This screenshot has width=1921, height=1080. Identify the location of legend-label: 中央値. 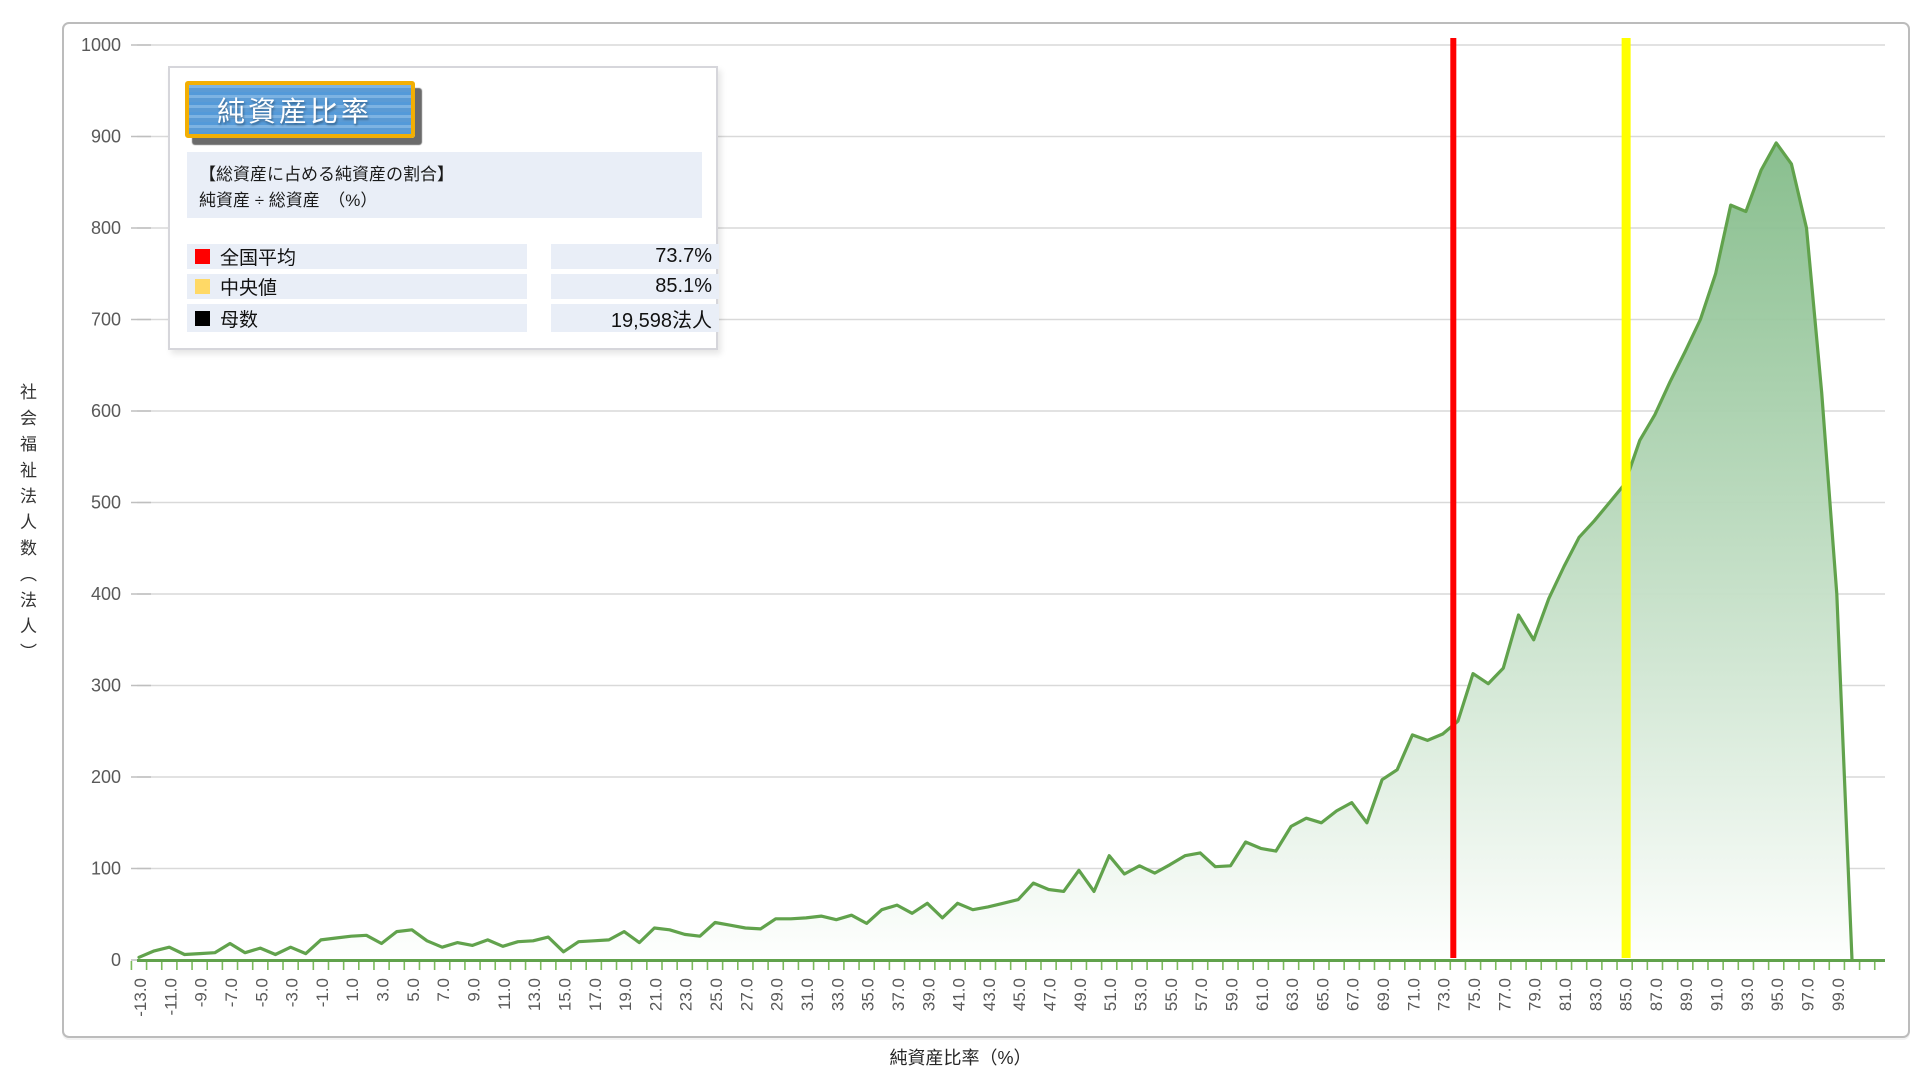
(249, 288).